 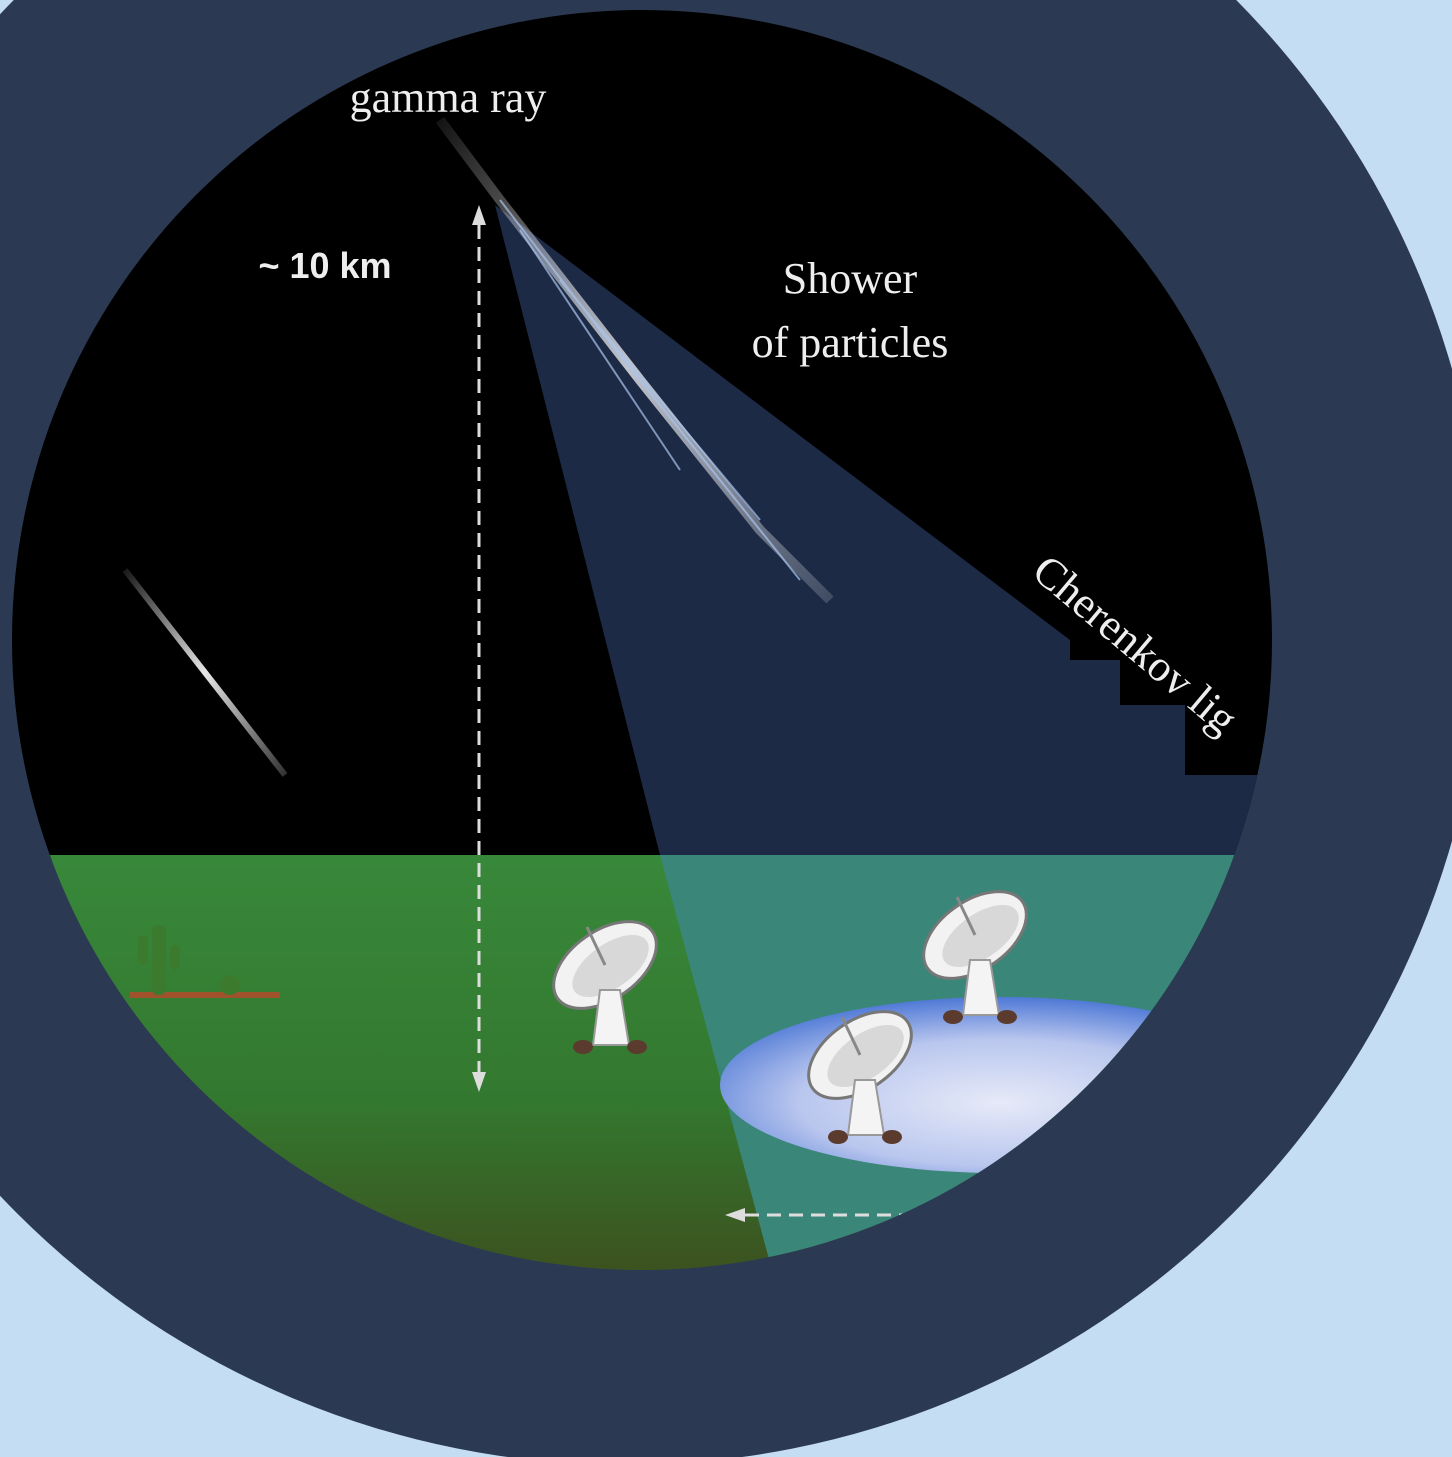 I want to click on gamma-ray-label: gamma ray, so click(x=448, y=97).